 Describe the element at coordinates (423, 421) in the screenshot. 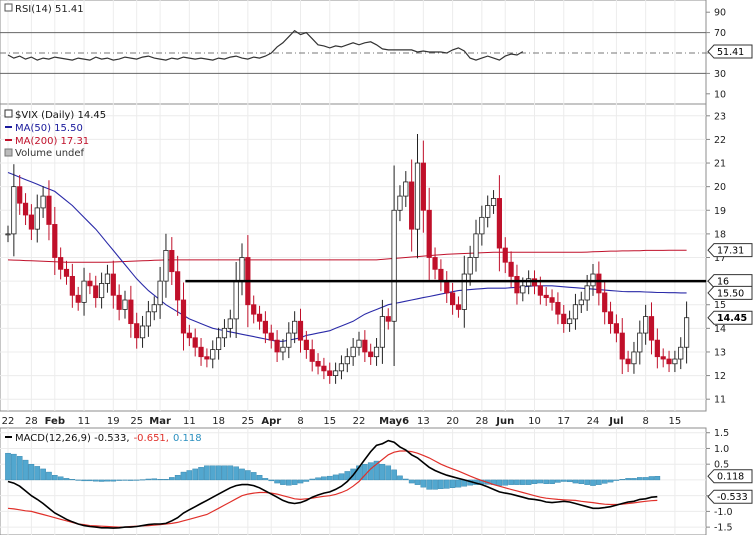

I see `x-tick-label: 13` at that location.